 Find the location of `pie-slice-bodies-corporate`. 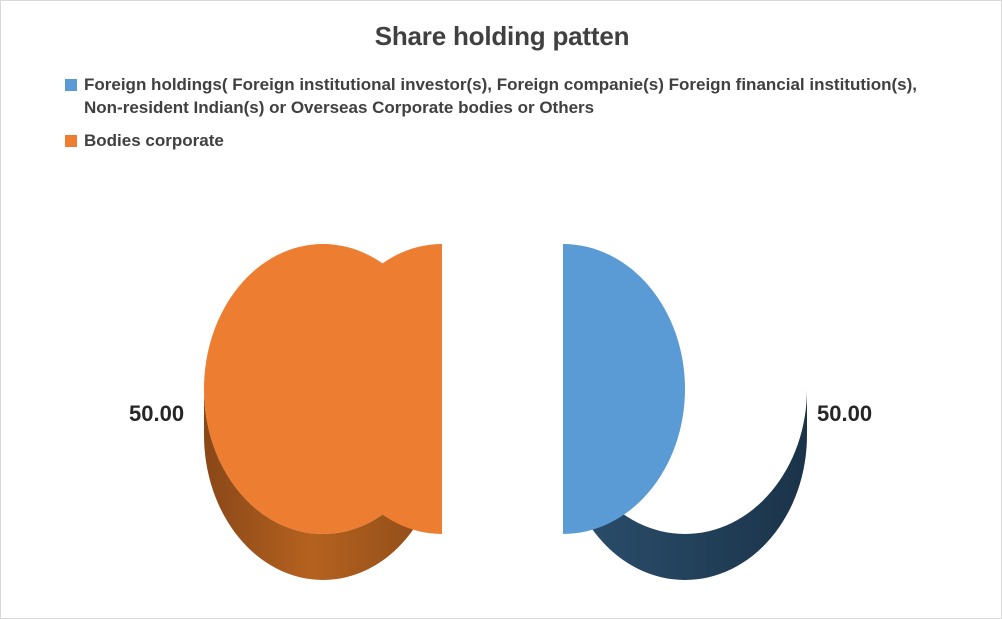

pie-slice-bodies-corporate is located at coordinates (323, 412).